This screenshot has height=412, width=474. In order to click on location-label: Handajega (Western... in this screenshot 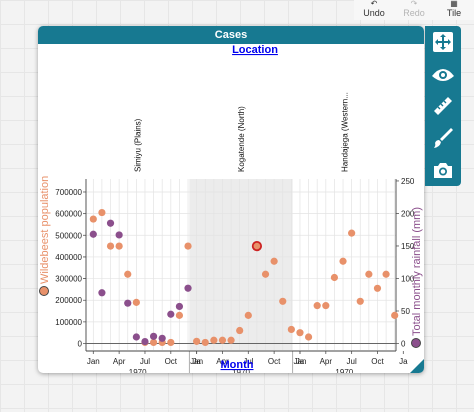, I will do `click(344, 132)`.